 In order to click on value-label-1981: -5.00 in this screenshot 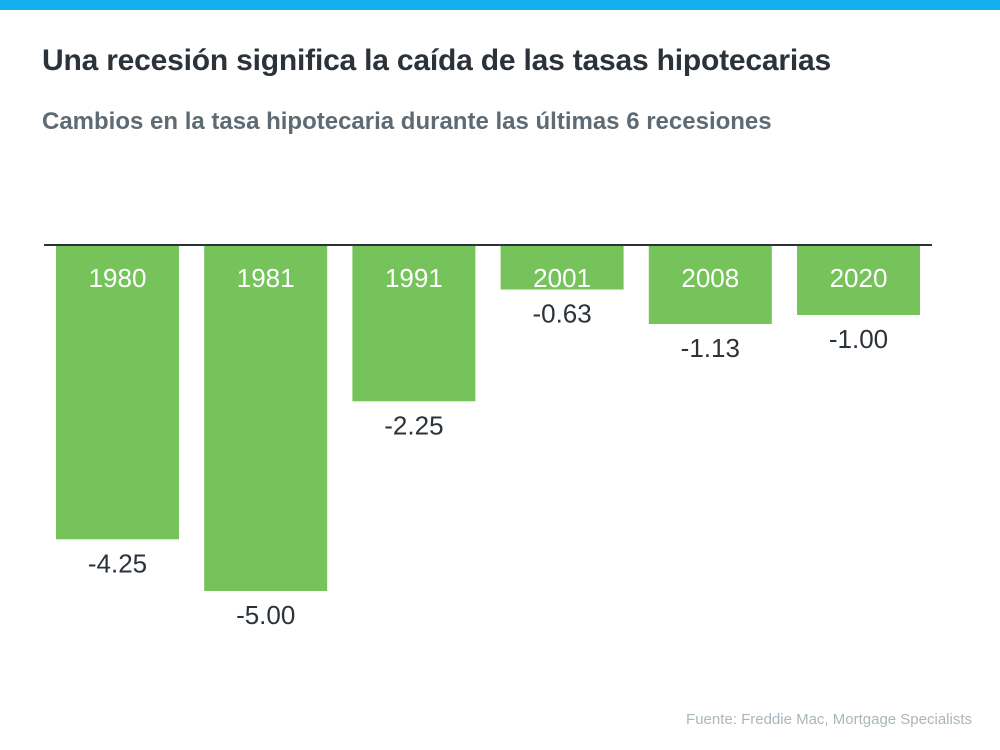, I will do `click(265, 615)`.